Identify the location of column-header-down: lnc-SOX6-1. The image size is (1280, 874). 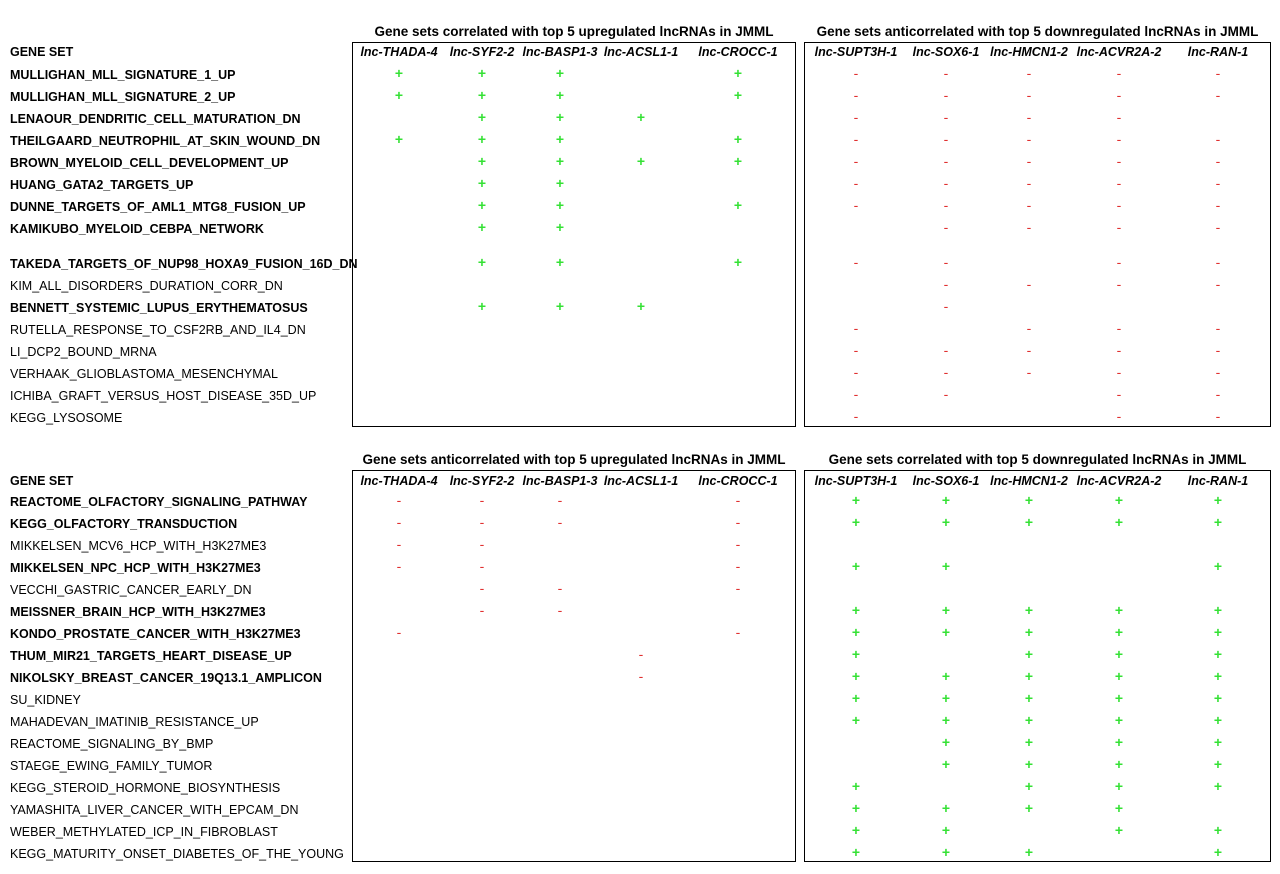
(946, 52).